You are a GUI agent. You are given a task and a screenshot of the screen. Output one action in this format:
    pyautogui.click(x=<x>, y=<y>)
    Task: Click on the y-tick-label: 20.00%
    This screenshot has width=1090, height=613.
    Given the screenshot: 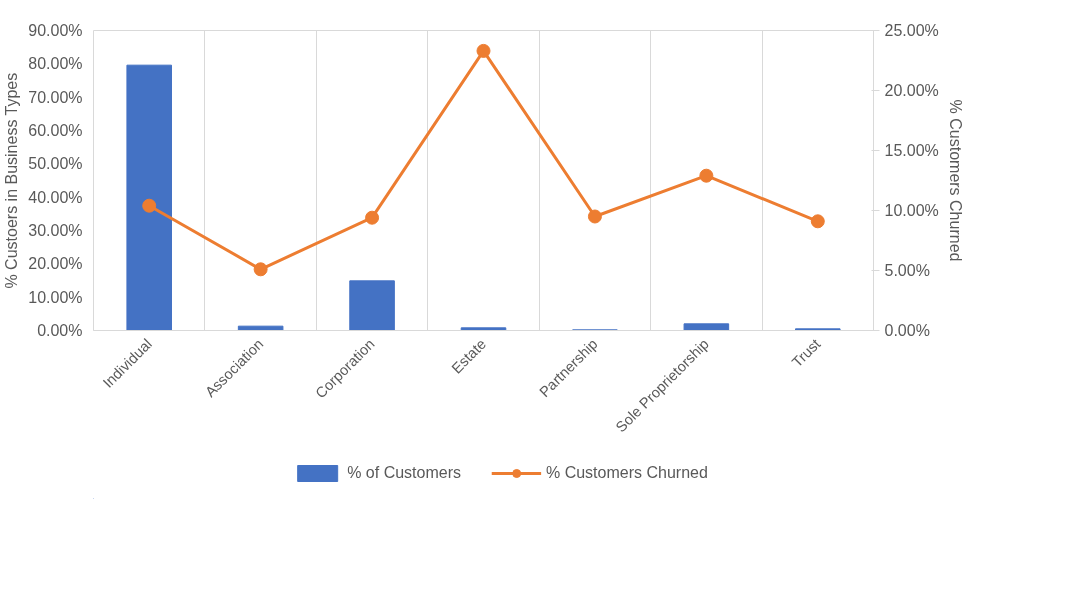 What is the action you would take?
    pyautogui.click(x=55, y=264)
    